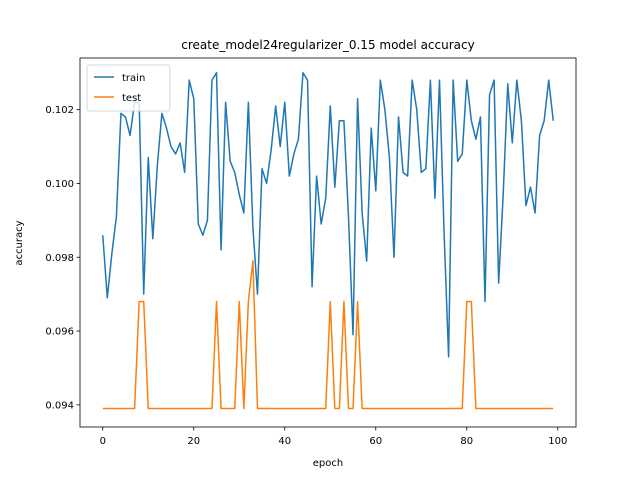 The height and width of the screenshot is (480, 640). Describe the element at coordinates (19, 242) in the screenshot. I see `y-axis-label: accuracy` at that location.